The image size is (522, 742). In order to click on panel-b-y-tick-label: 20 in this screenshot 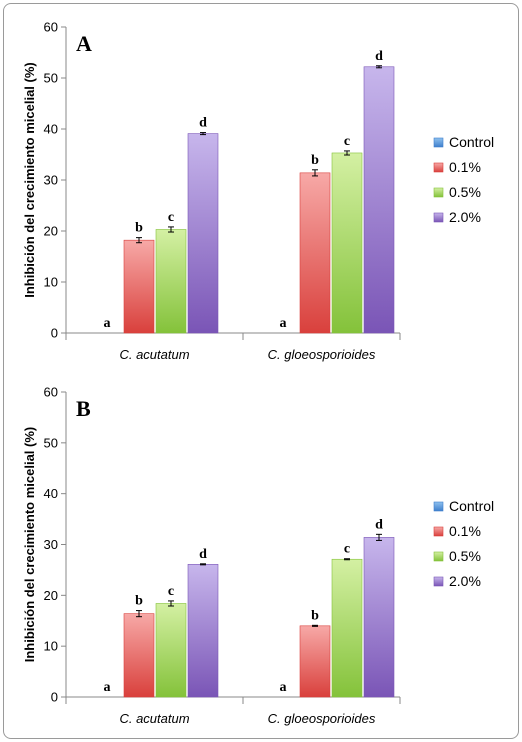, I will do `click(51, 595)`.